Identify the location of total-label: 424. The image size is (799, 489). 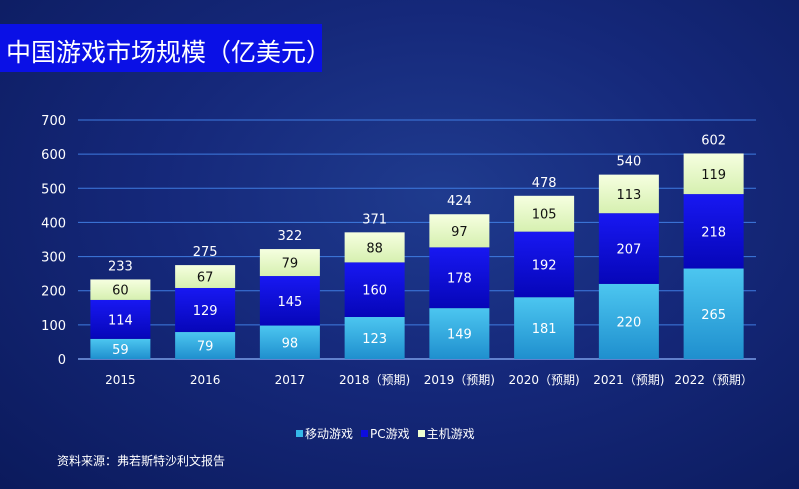
(459, 201).